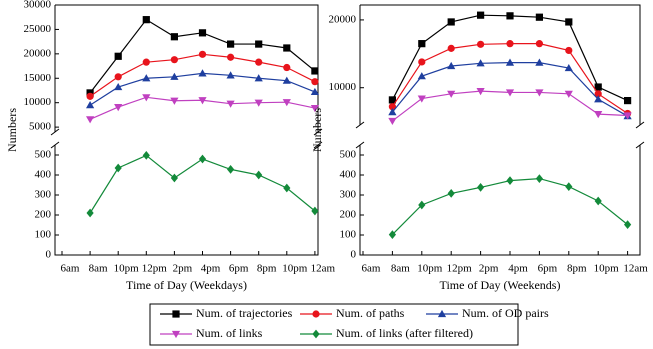  Describe the element at coordinates (348, 235) in the screenshot. I see `y-tick-label: 100` at that location.